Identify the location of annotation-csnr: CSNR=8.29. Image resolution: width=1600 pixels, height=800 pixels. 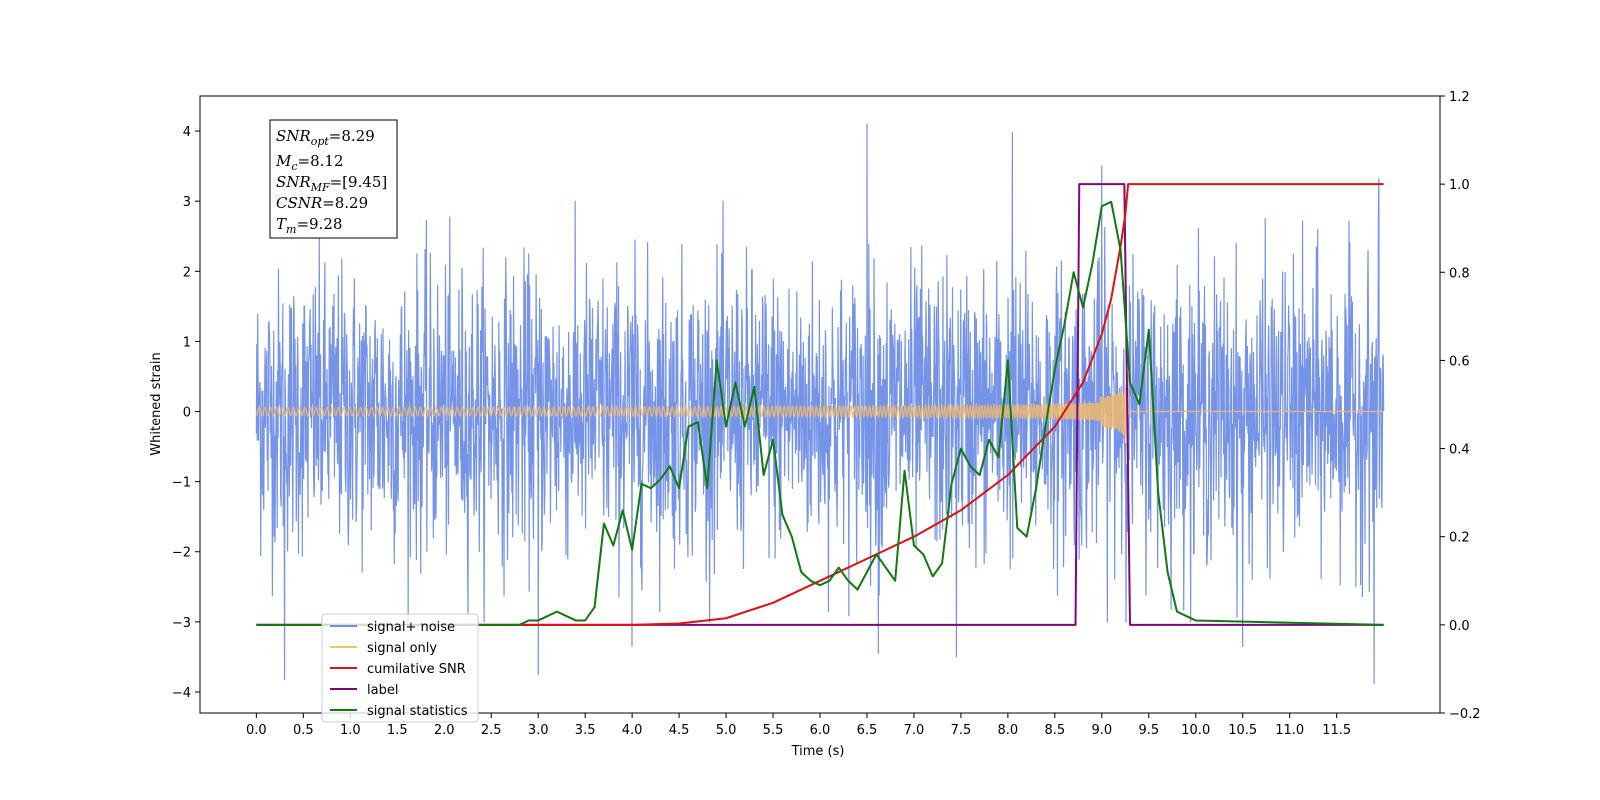
(322, 203).